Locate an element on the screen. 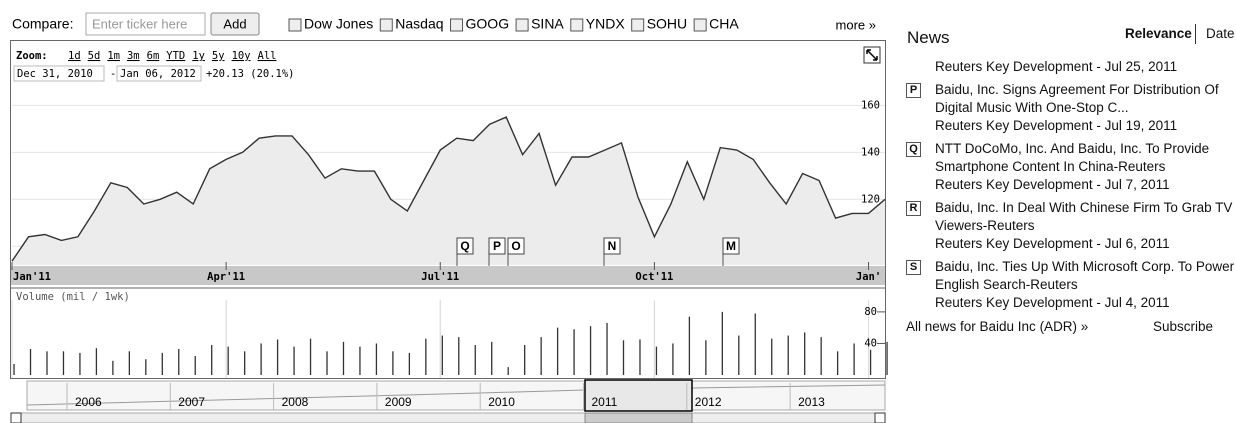 This screenshot has height=423, width=1236. news-source: Reuters Key Development - Jul 4, 2011 is located at coordinates (1052, 302).